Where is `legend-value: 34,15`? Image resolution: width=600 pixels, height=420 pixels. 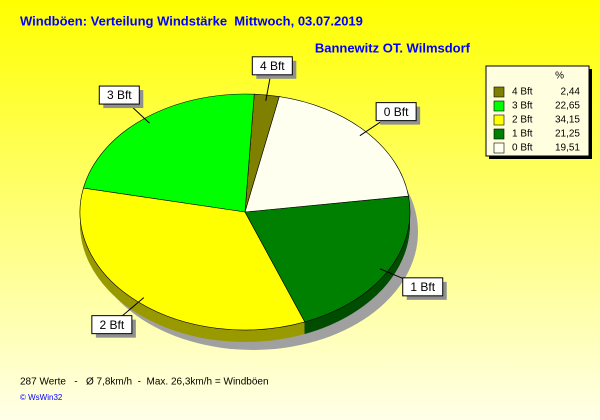 legend-value: 34,15 is located at coordinates (567, 120).